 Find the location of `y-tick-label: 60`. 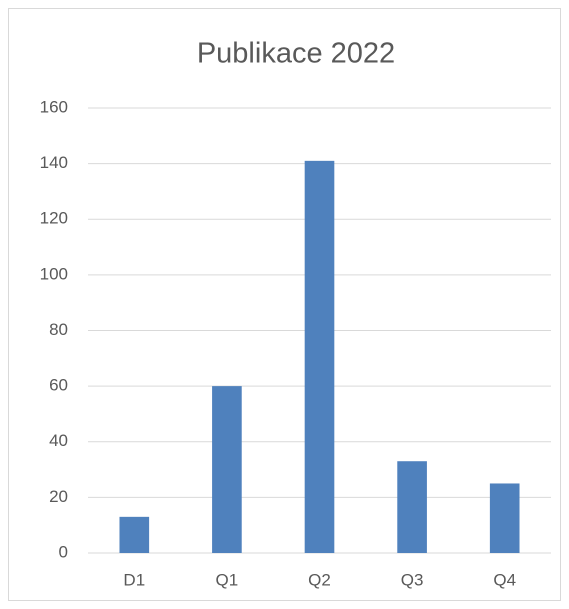

y-tick-label: 60 is located at coordinates (58, 385).